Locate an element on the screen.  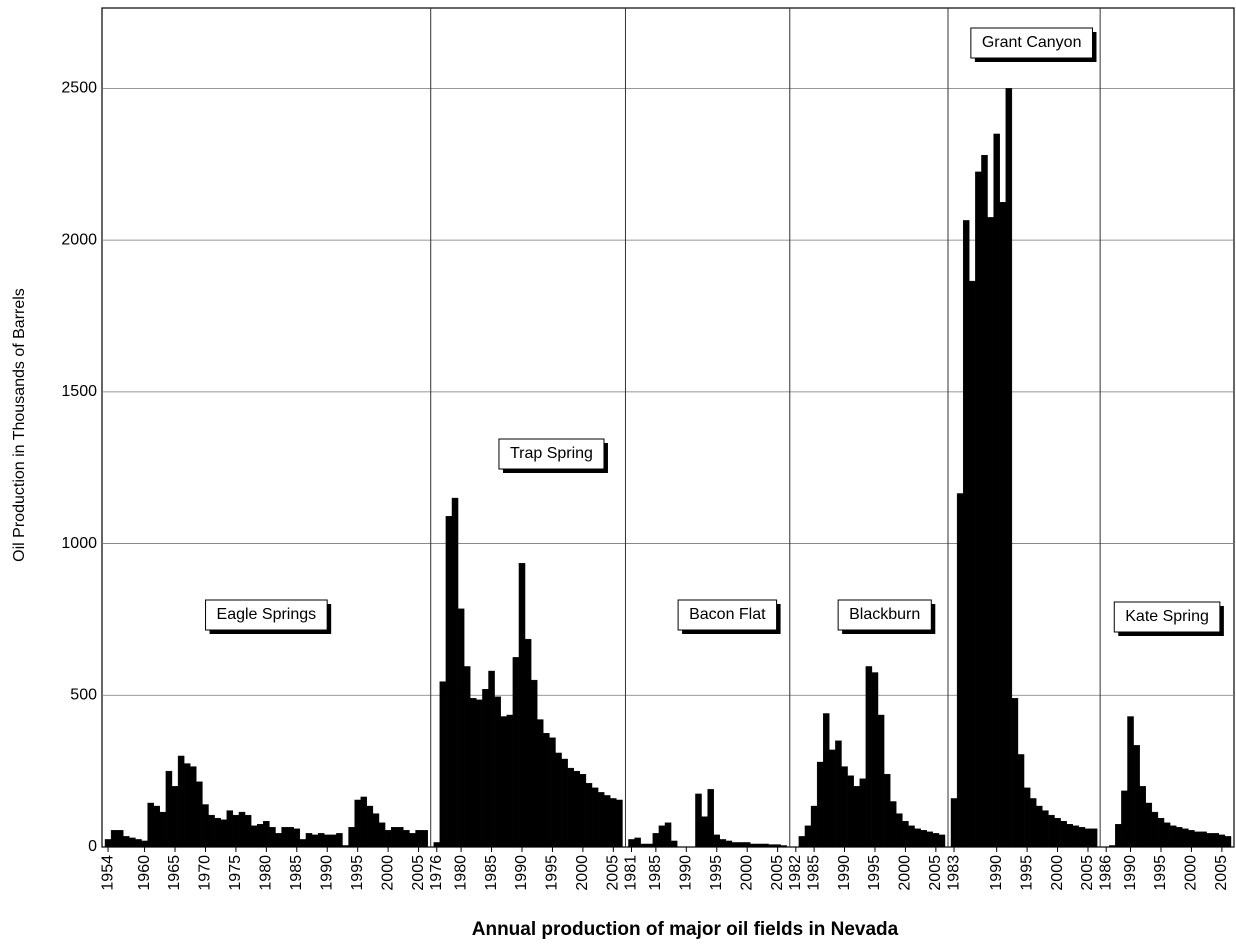
panel-label: Blackburn is located at coordinates (886, 616).